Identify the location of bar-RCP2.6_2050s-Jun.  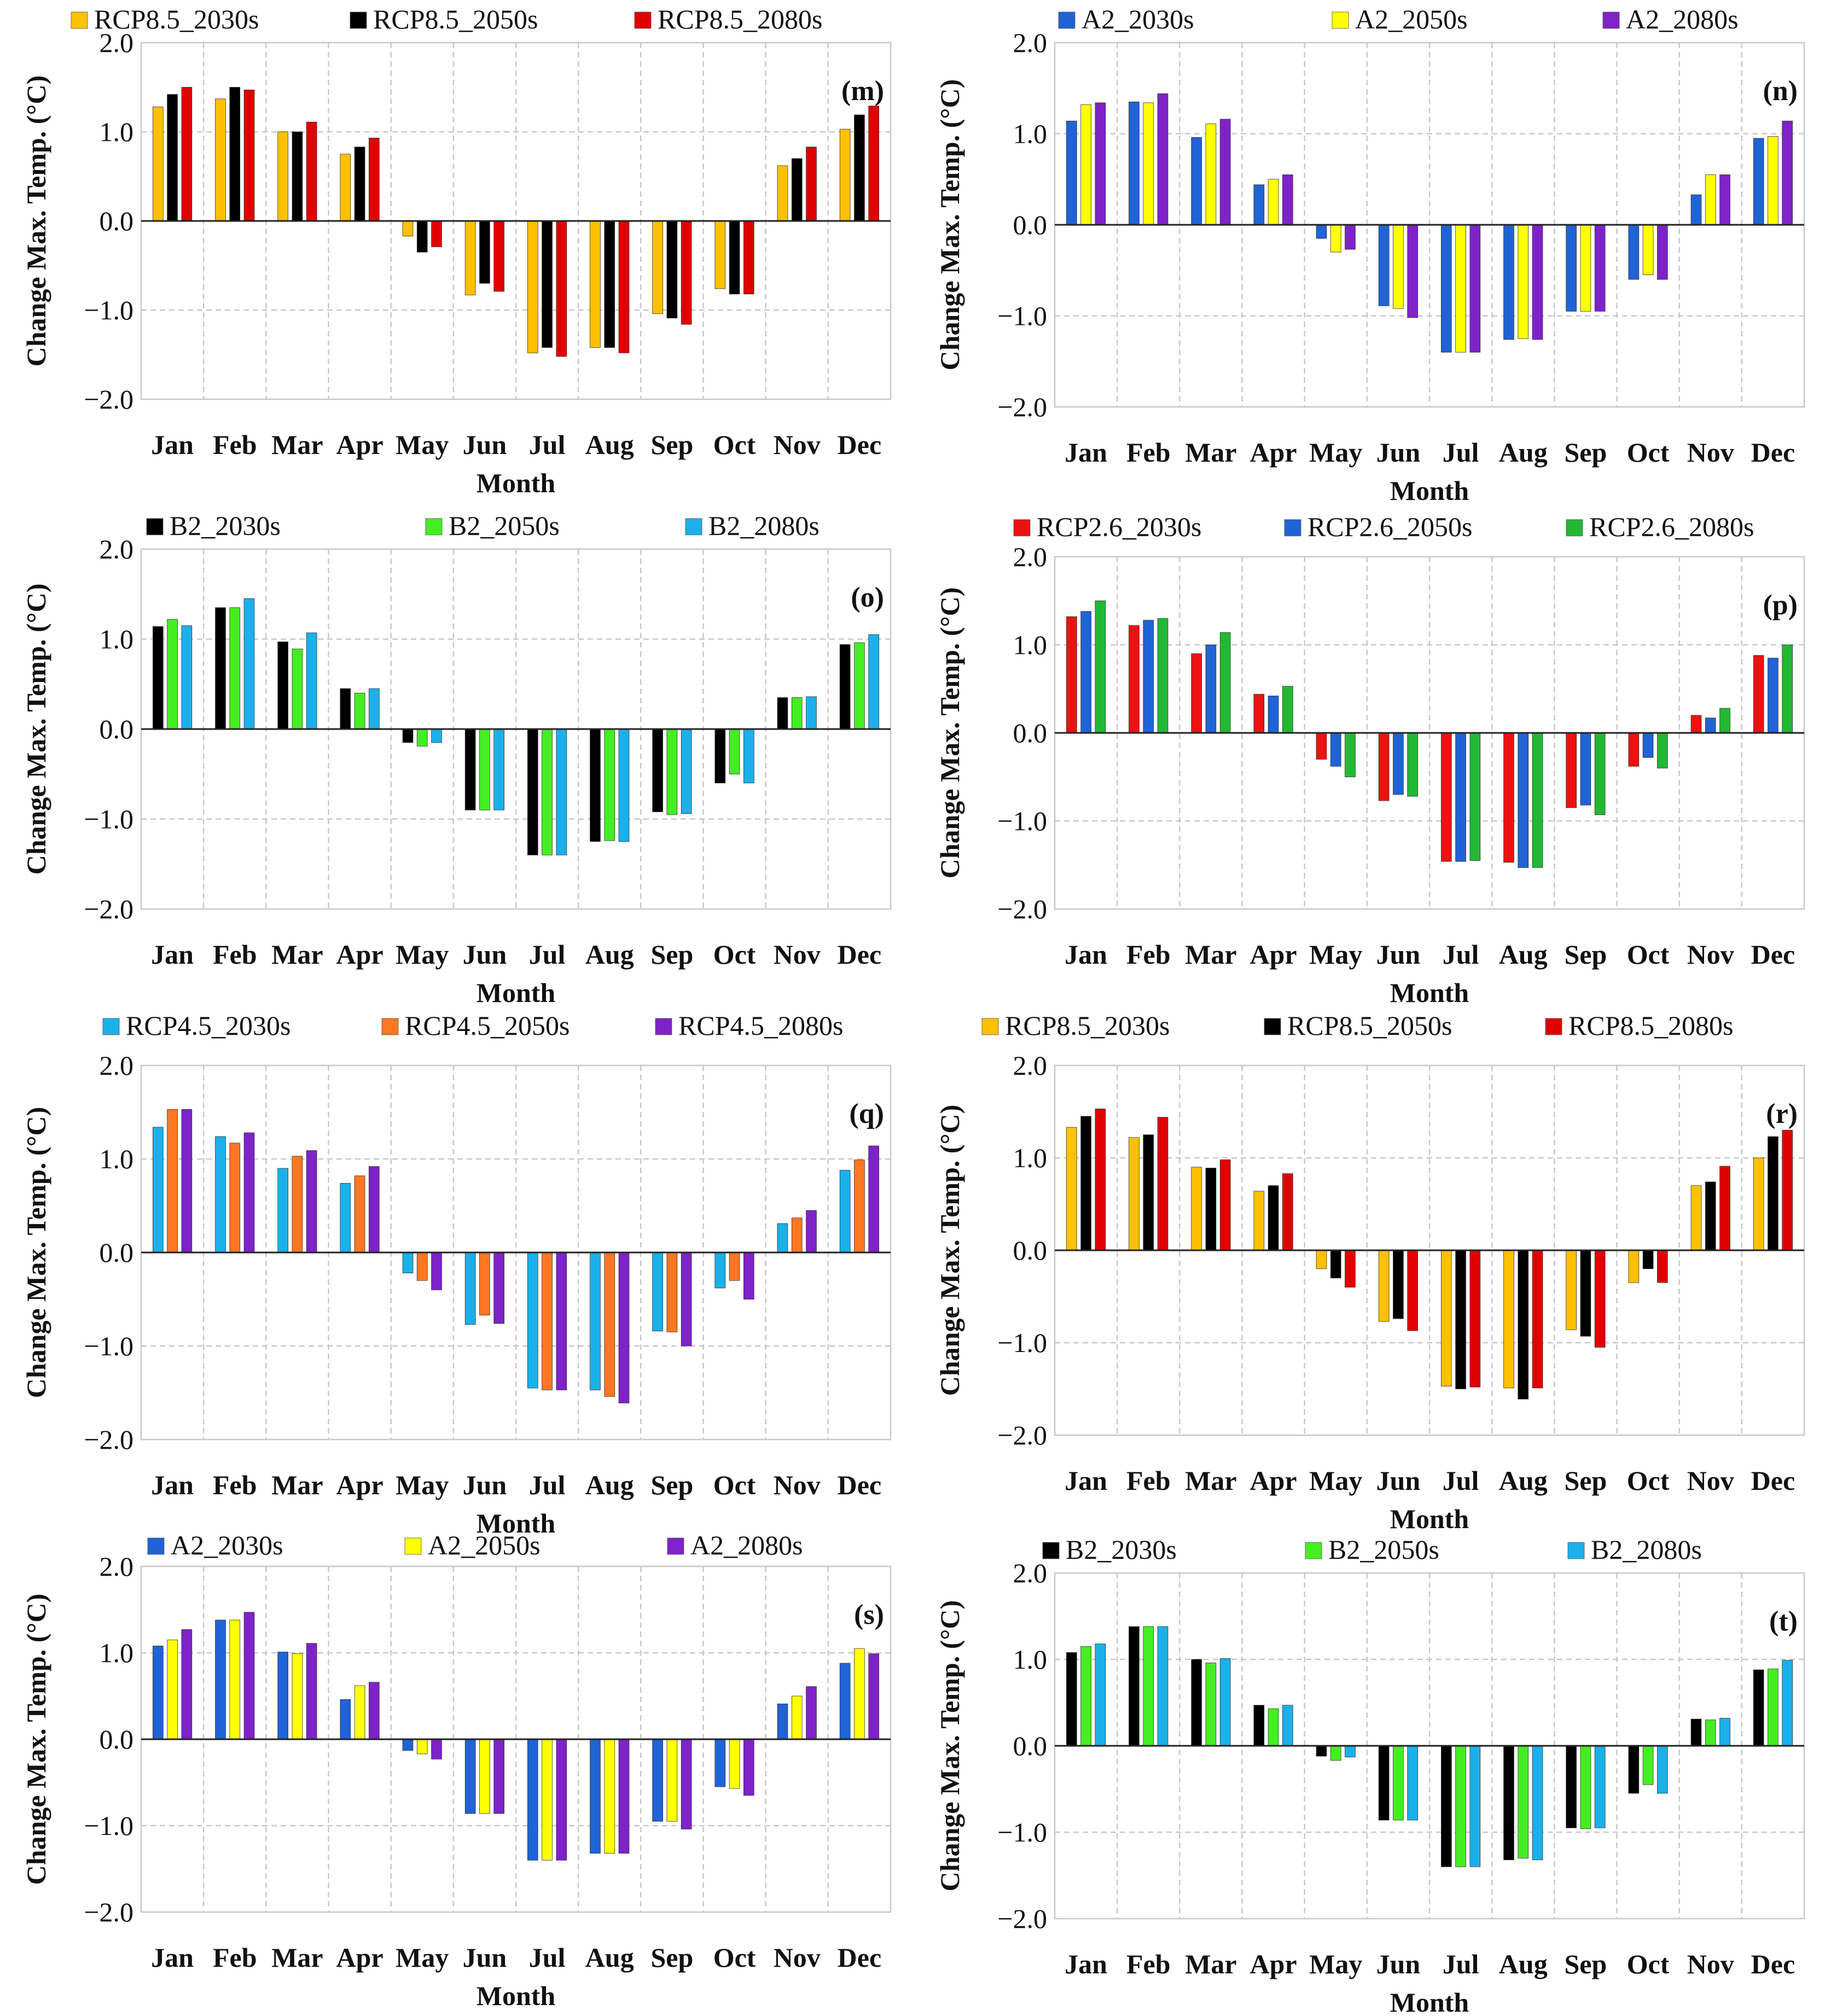
(1399, 763).